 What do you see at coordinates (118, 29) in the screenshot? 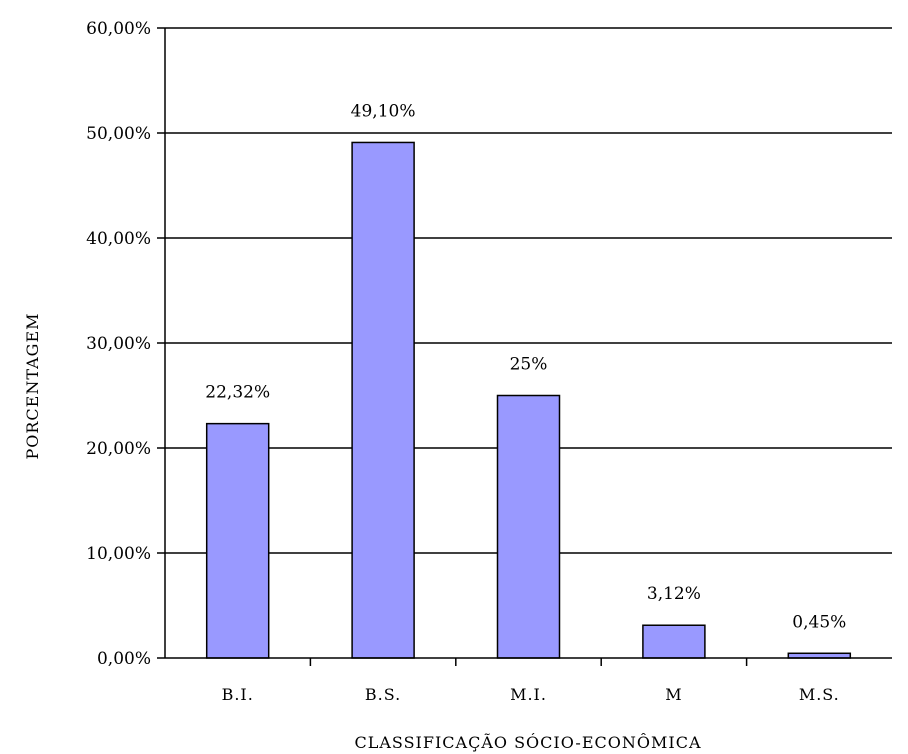
I see `y-tick-label: 60,00%` at bounding box center [118, 29].